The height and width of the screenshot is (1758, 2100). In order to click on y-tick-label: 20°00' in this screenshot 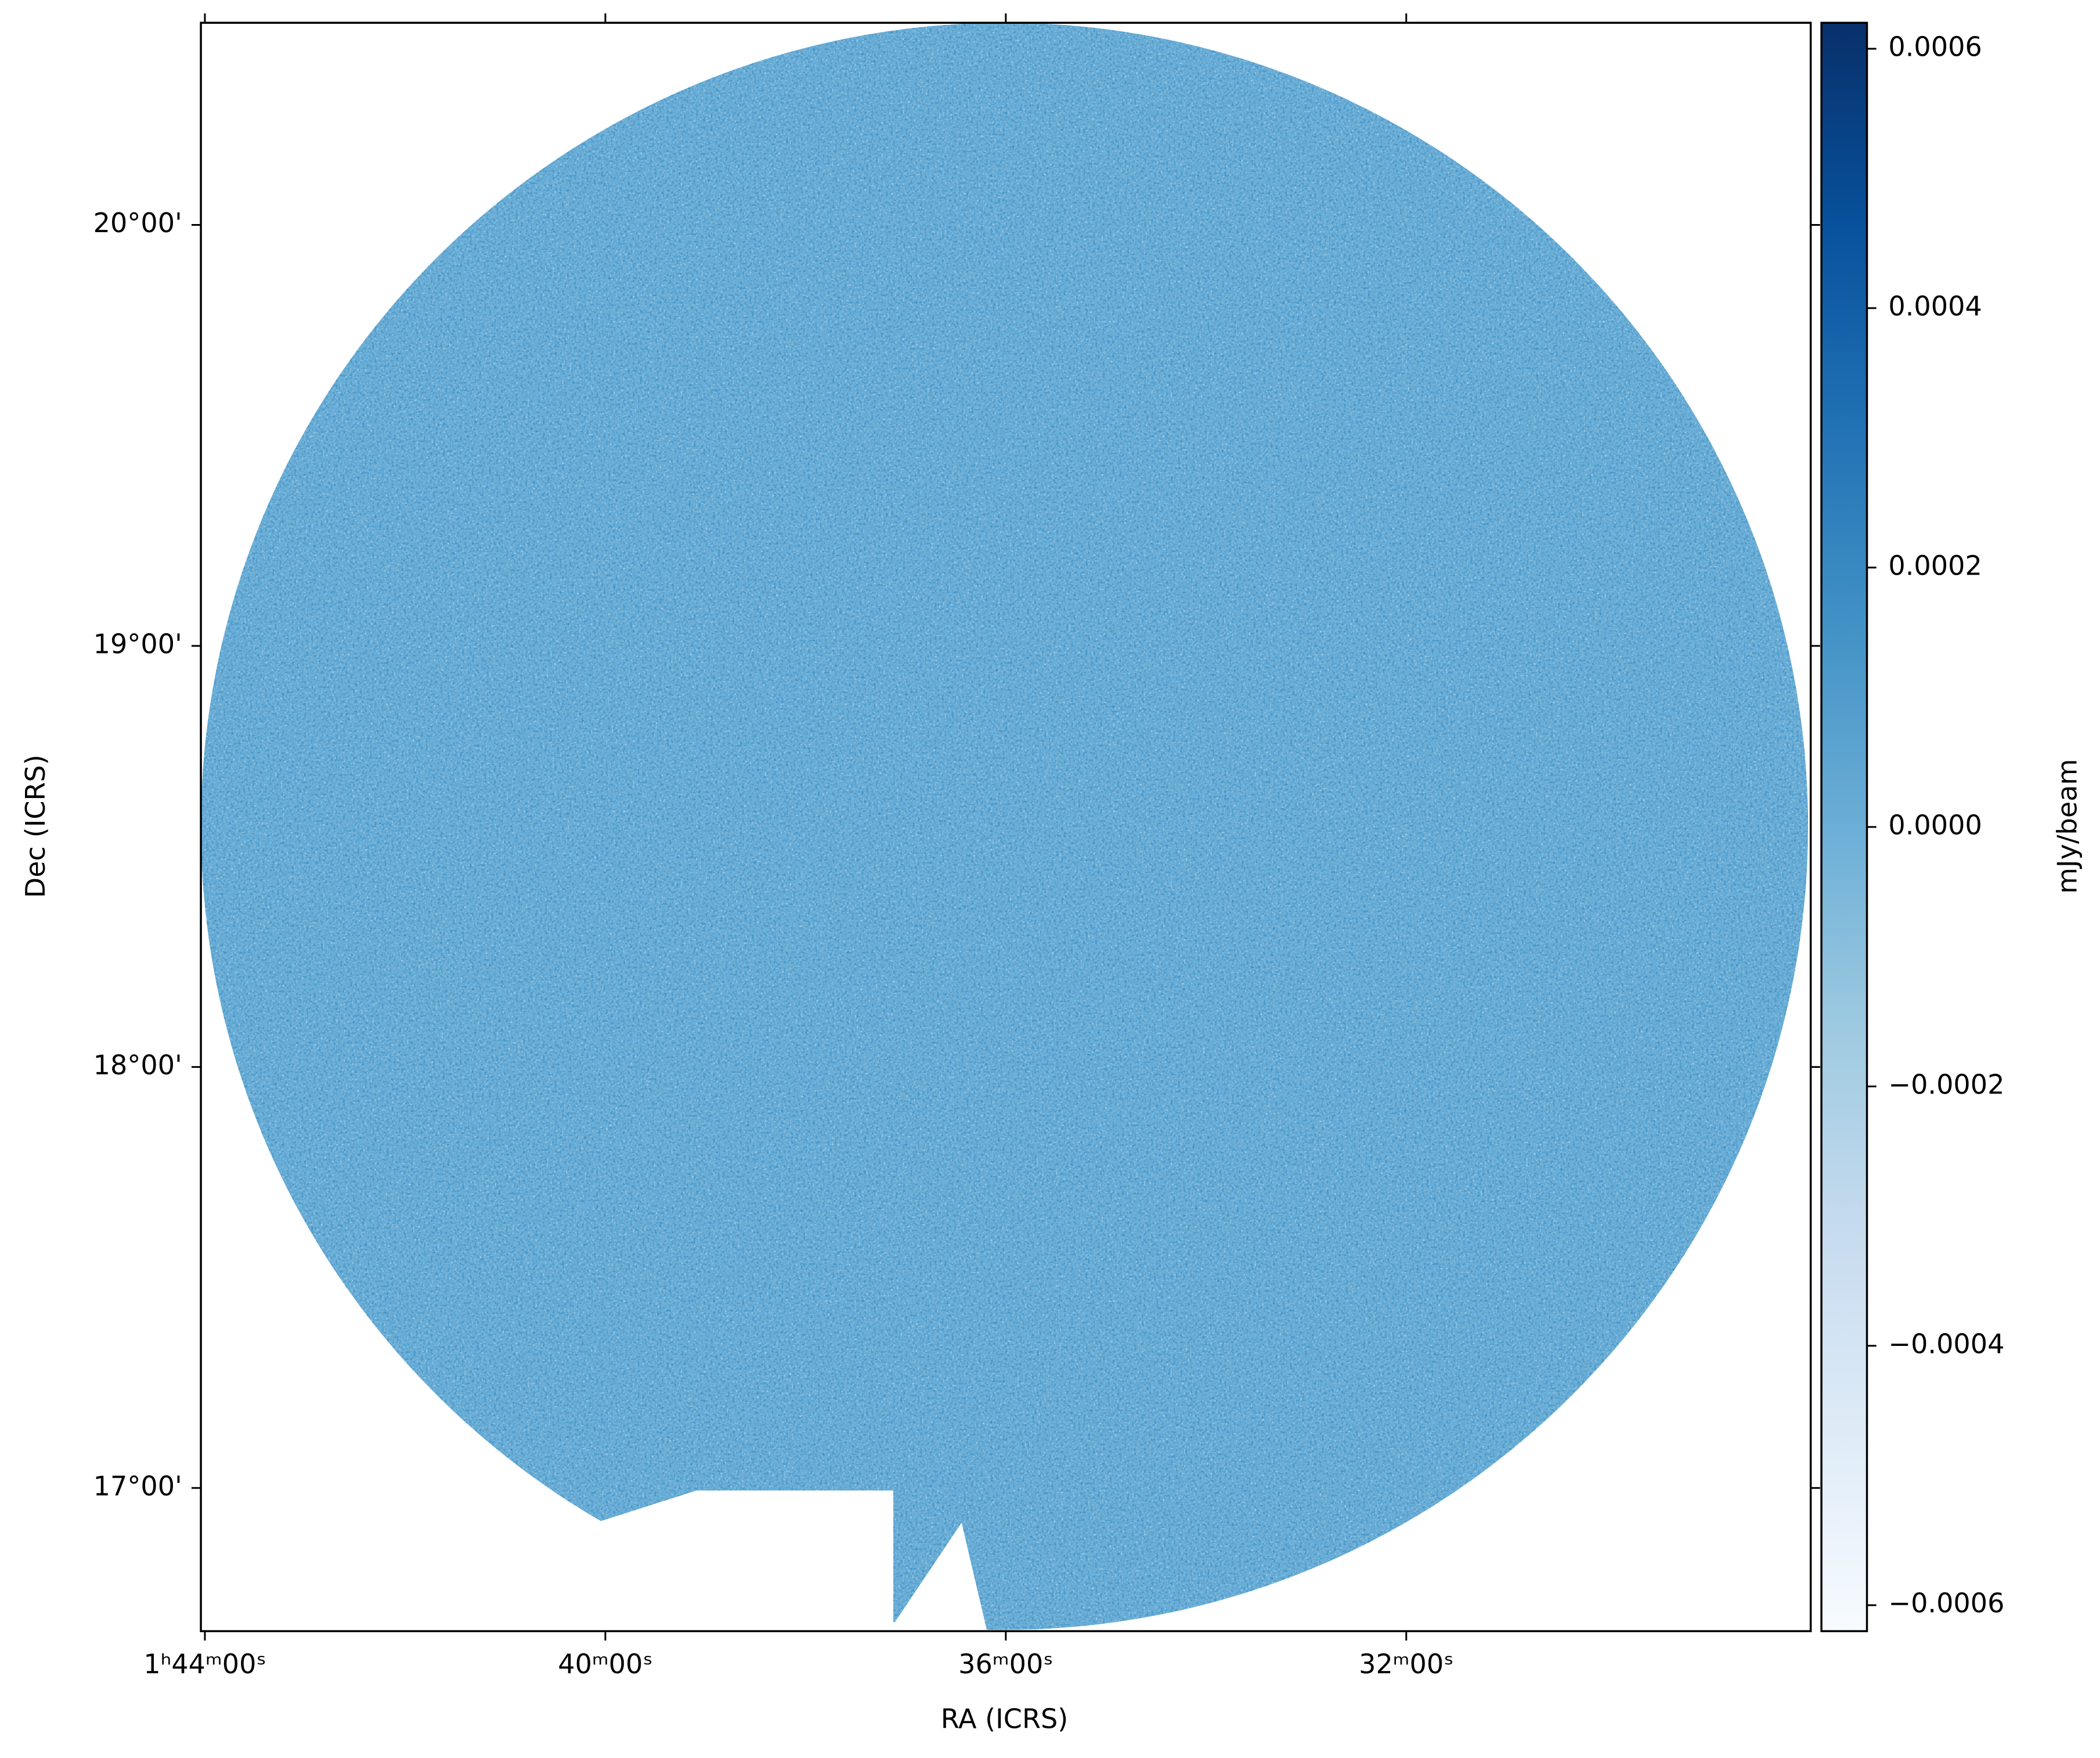, I will do `click(137, 223)`.